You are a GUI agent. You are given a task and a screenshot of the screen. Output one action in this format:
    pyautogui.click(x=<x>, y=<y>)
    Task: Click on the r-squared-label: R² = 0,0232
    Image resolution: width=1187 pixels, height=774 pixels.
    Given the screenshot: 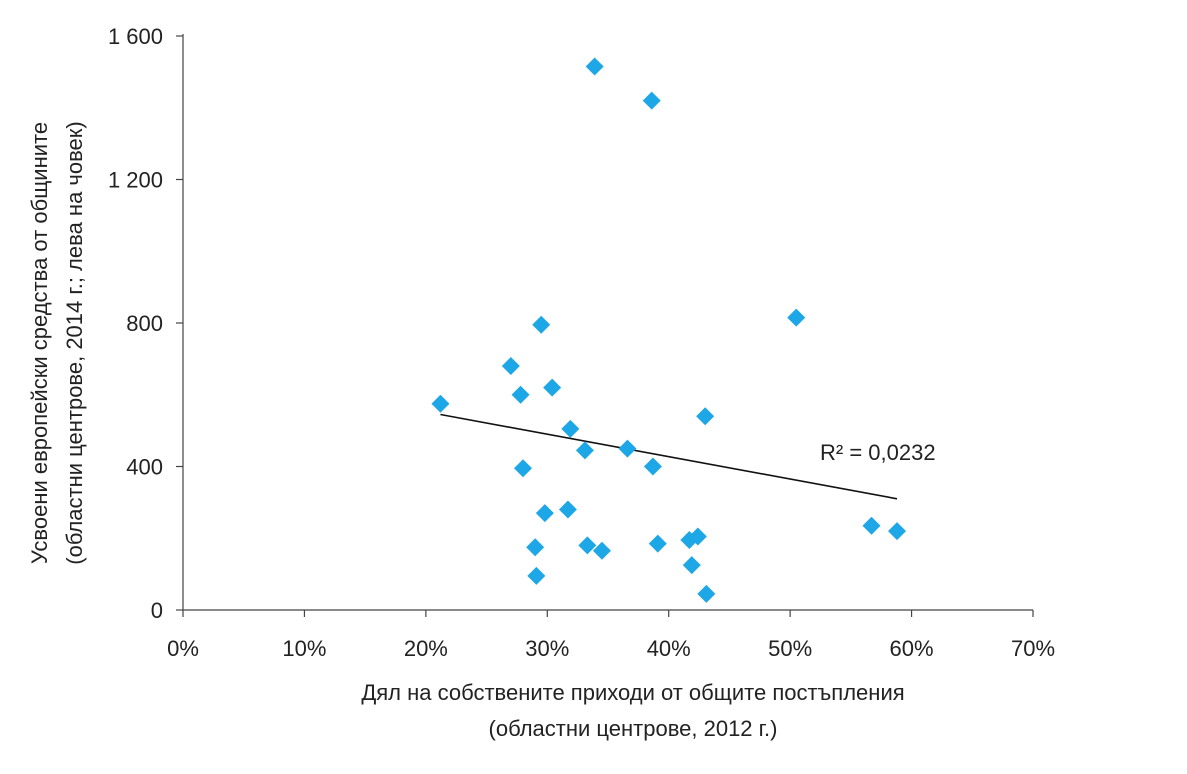 What is the action you would take?
    pyautogui.click(x=878, y=452)
    